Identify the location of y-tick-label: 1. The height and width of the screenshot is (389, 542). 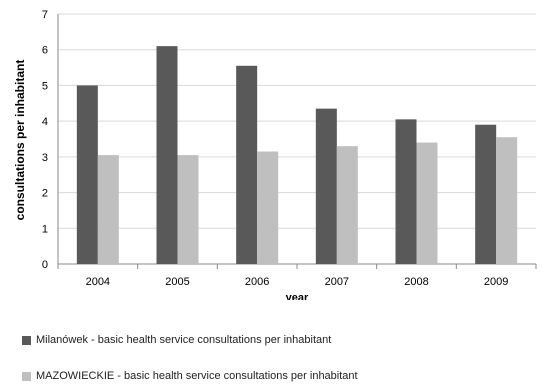
(45, 229).